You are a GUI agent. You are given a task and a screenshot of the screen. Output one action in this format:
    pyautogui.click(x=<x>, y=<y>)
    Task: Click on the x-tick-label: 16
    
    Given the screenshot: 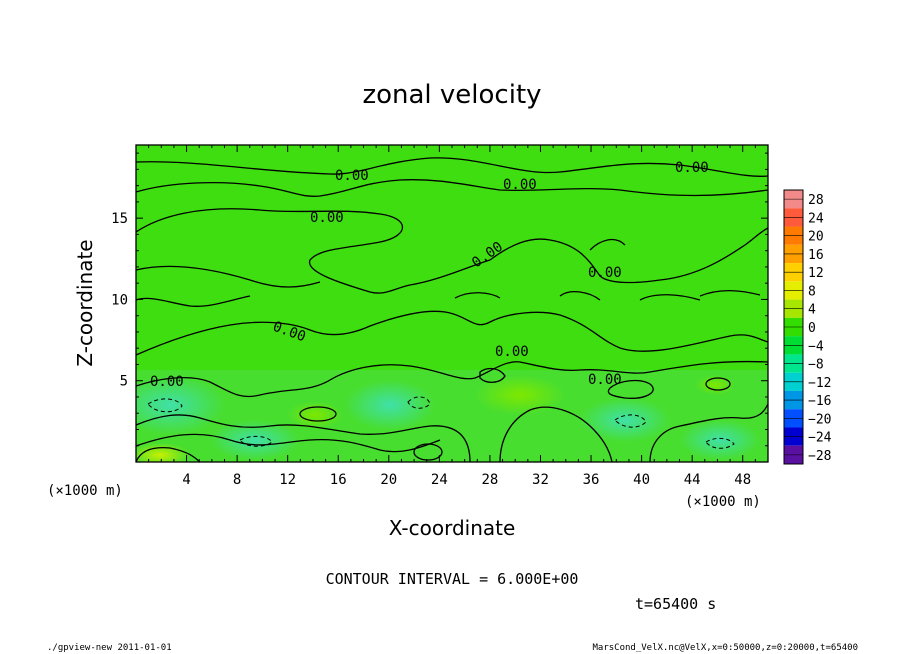 What is the action you would take?
    pyautogui.click(x=338, y=480)
    